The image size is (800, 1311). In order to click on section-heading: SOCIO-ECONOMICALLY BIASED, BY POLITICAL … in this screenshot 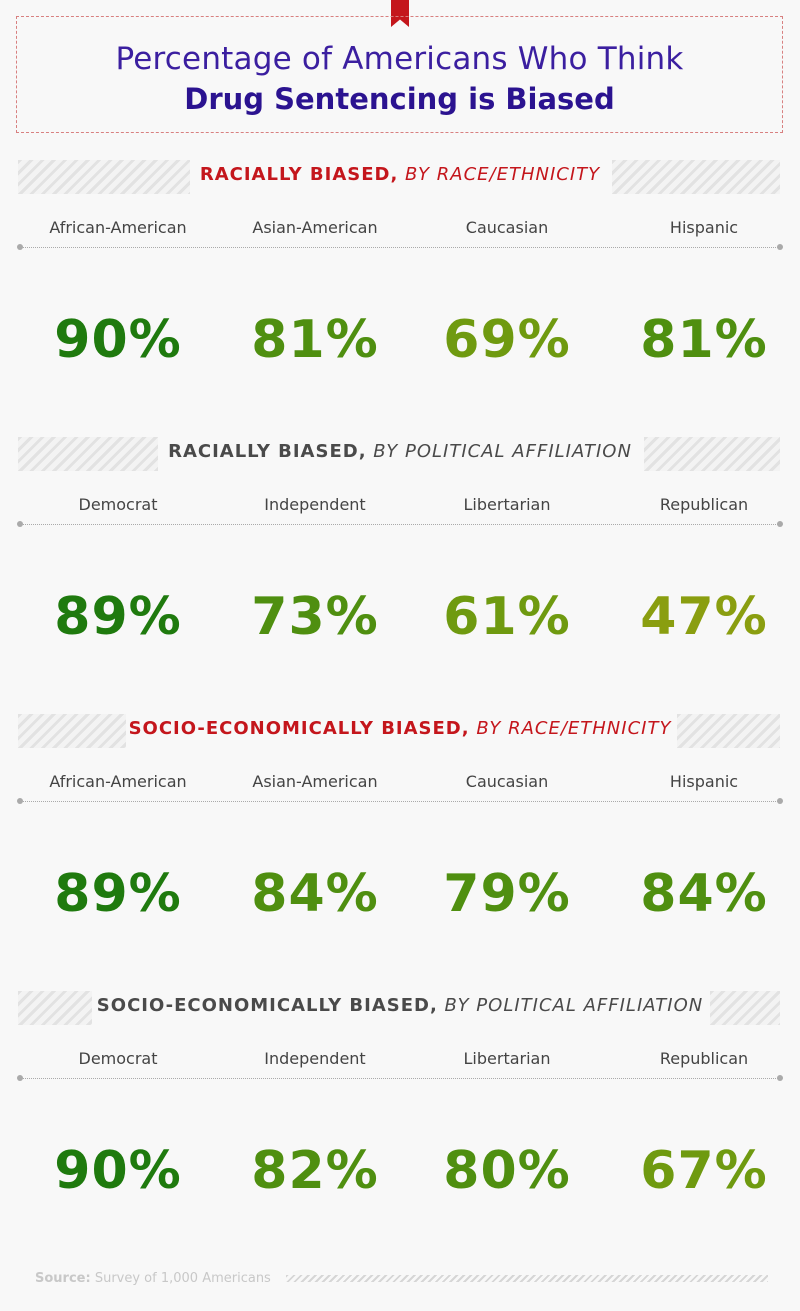, I will do `click(400, 1005)`.